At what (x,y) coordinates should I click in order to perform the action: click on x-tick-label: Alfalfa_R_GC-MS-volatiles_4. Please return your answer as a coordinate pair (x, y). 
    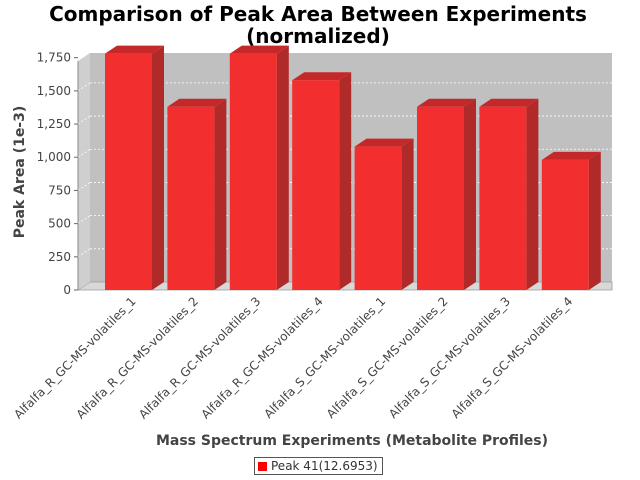
    Looking at the image, I should click on (261, 357).